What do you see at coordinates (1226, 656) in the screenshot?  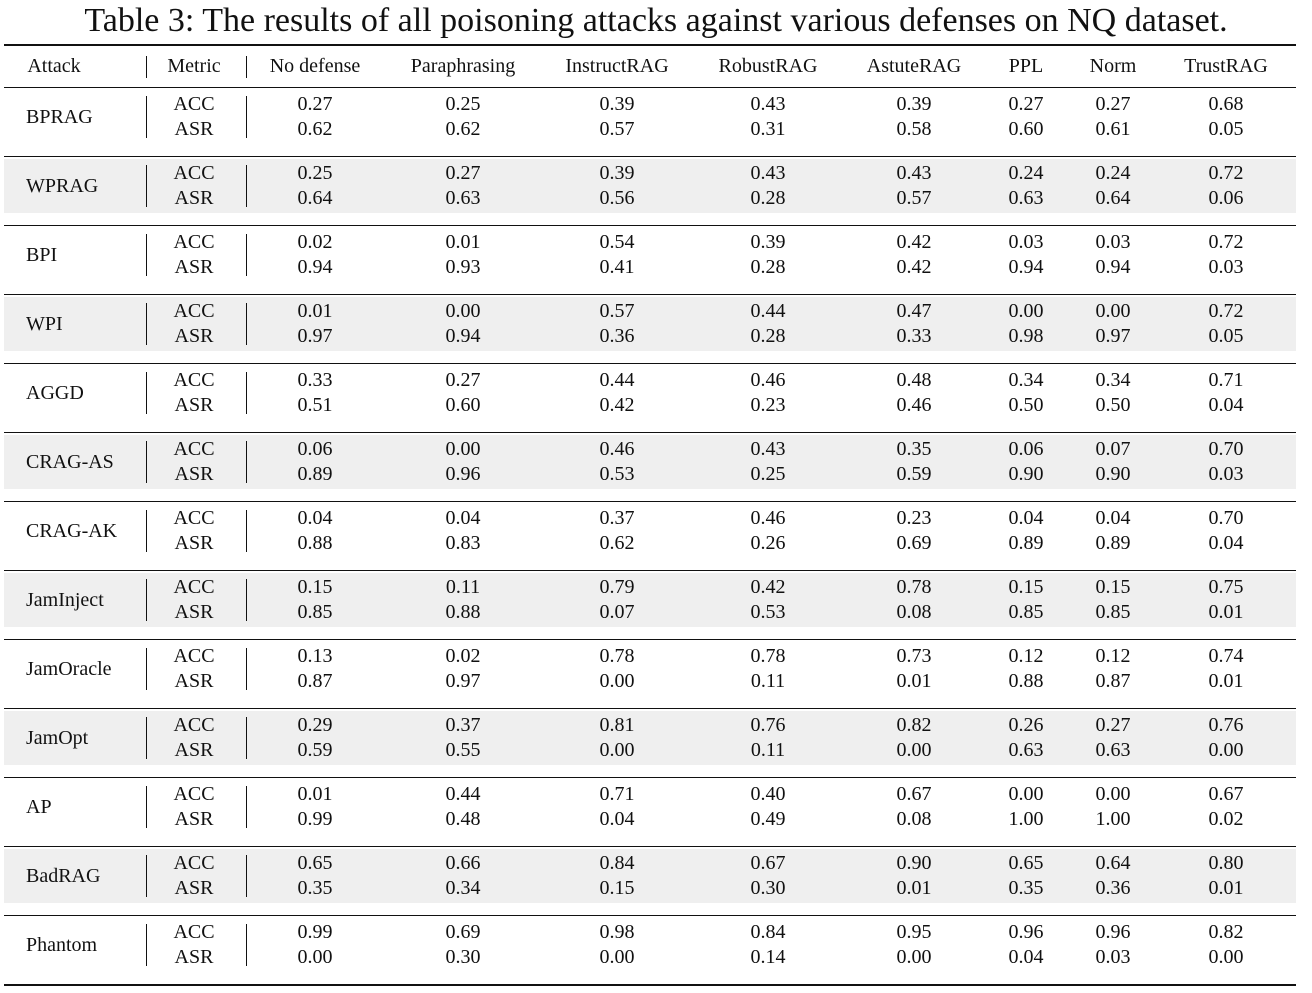 I see `table-cell: 0.74` at bounding box center [1226, 656].